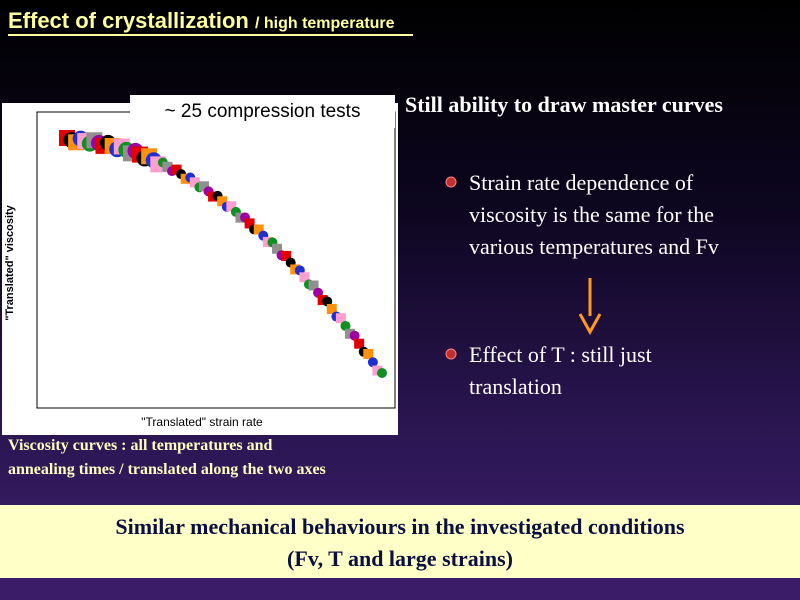 This screenshot has height=600, width=800. I want to click on footer-strip, so click(400, 590).